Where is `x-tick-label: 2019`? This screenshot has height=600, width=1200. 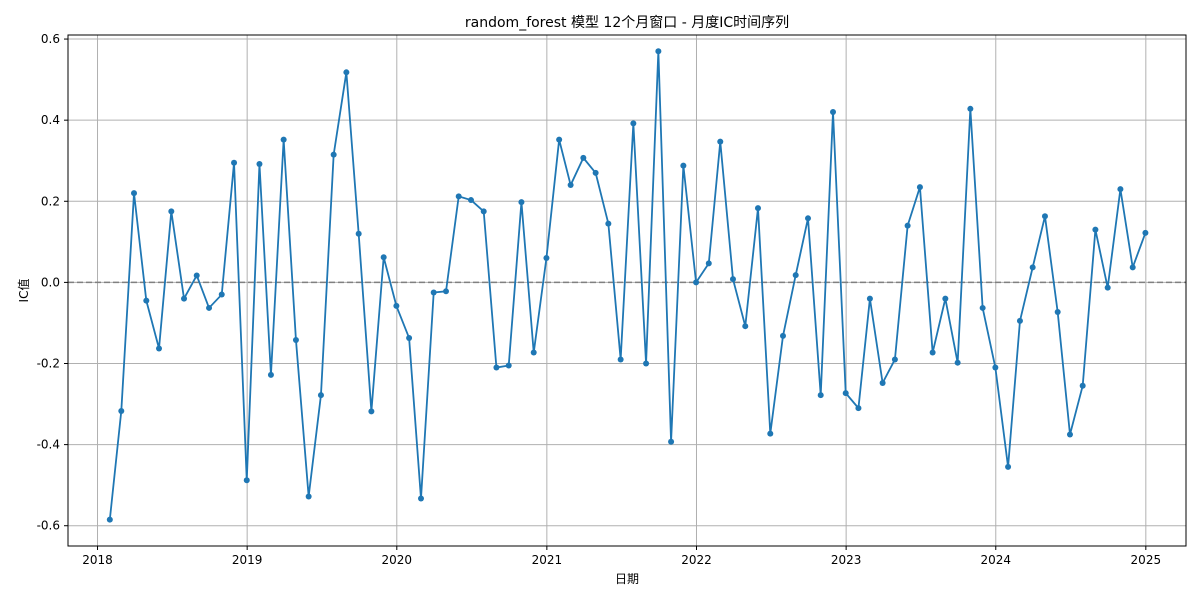
x-tick-label: 2019 is located at coordinates (247, 560).